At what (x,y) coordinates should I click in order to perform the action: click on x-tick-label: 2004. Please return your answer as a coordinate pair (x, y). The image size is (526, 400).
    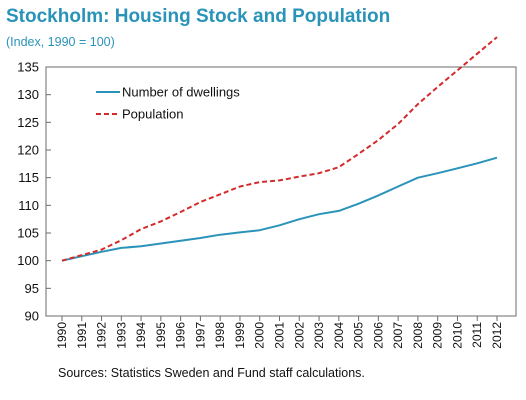
    Looking at the image, I should click on (339, 335).